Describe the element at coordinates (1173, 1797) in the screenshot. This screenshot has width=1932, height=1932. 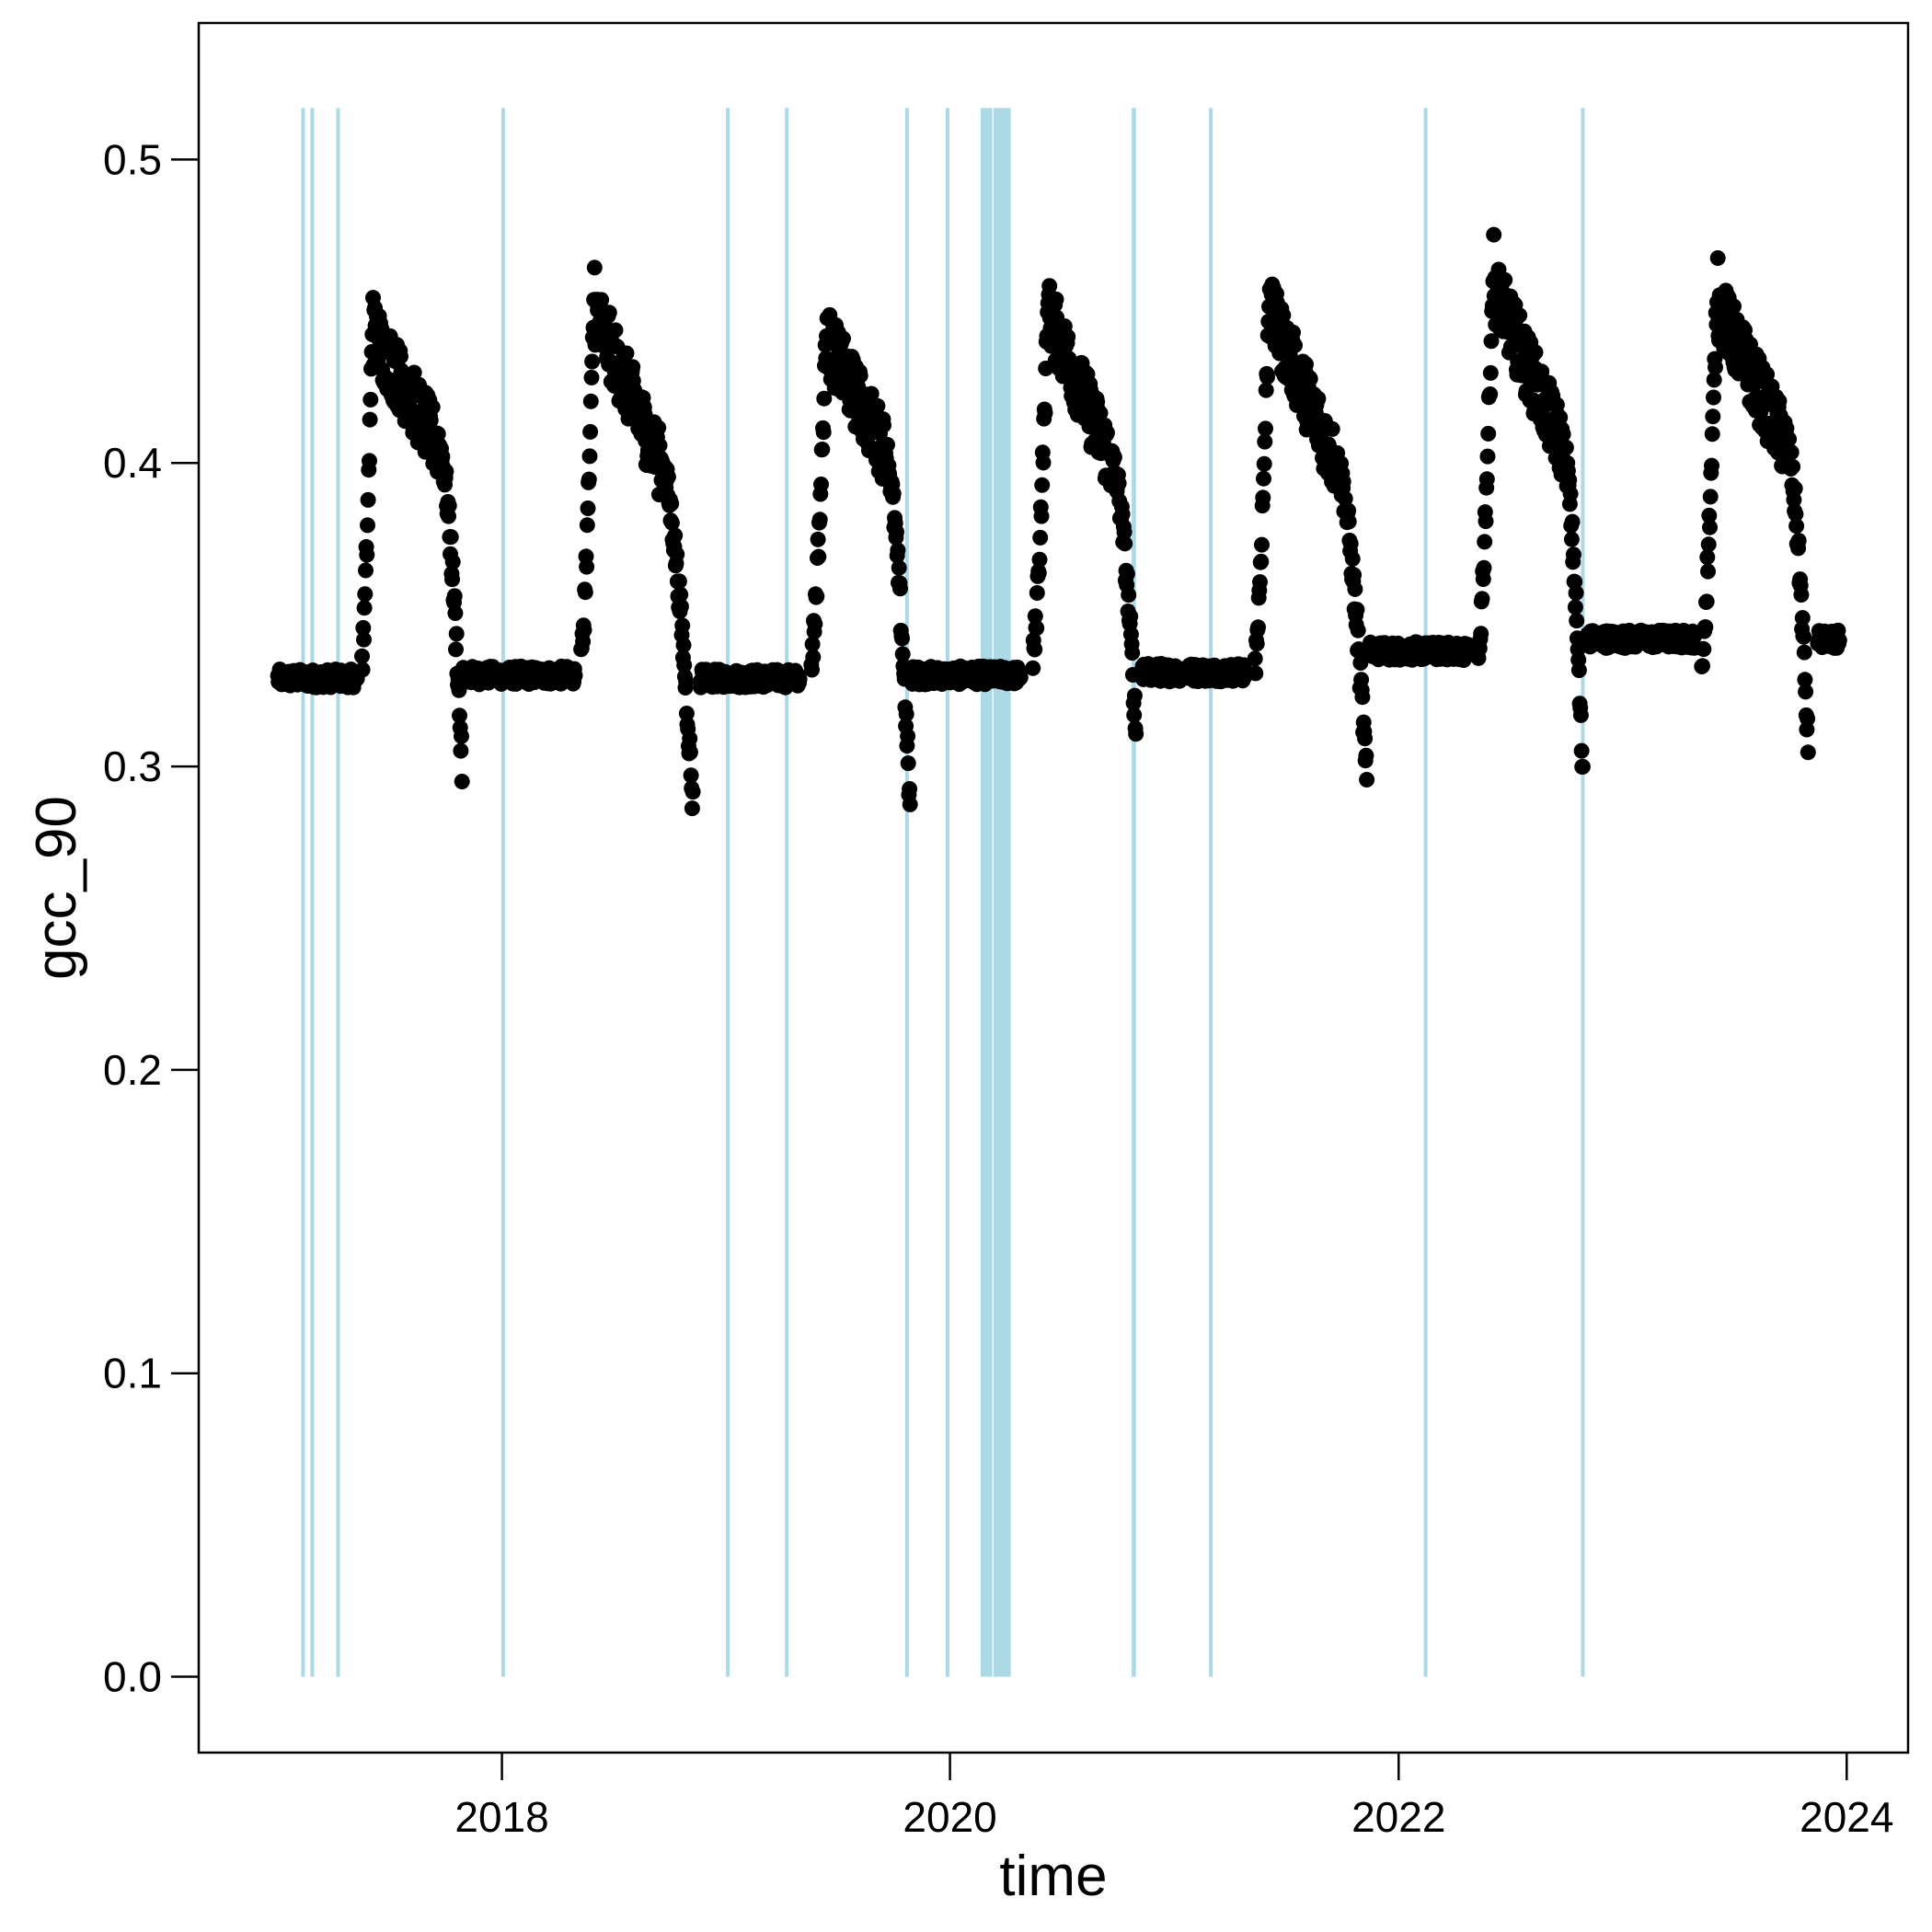
I see `x-axis: 2018 2020 2022 2024` at that location.